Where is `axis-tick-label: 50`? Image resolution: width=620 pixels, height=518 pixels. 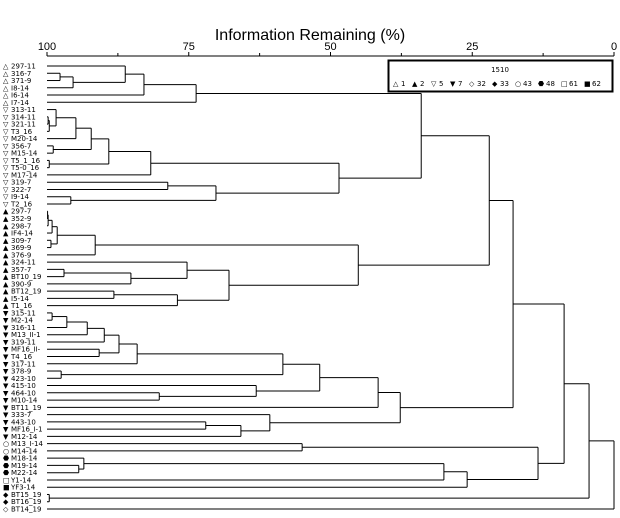 axis-tick-label: 50 is located at coordinates (330, 47).